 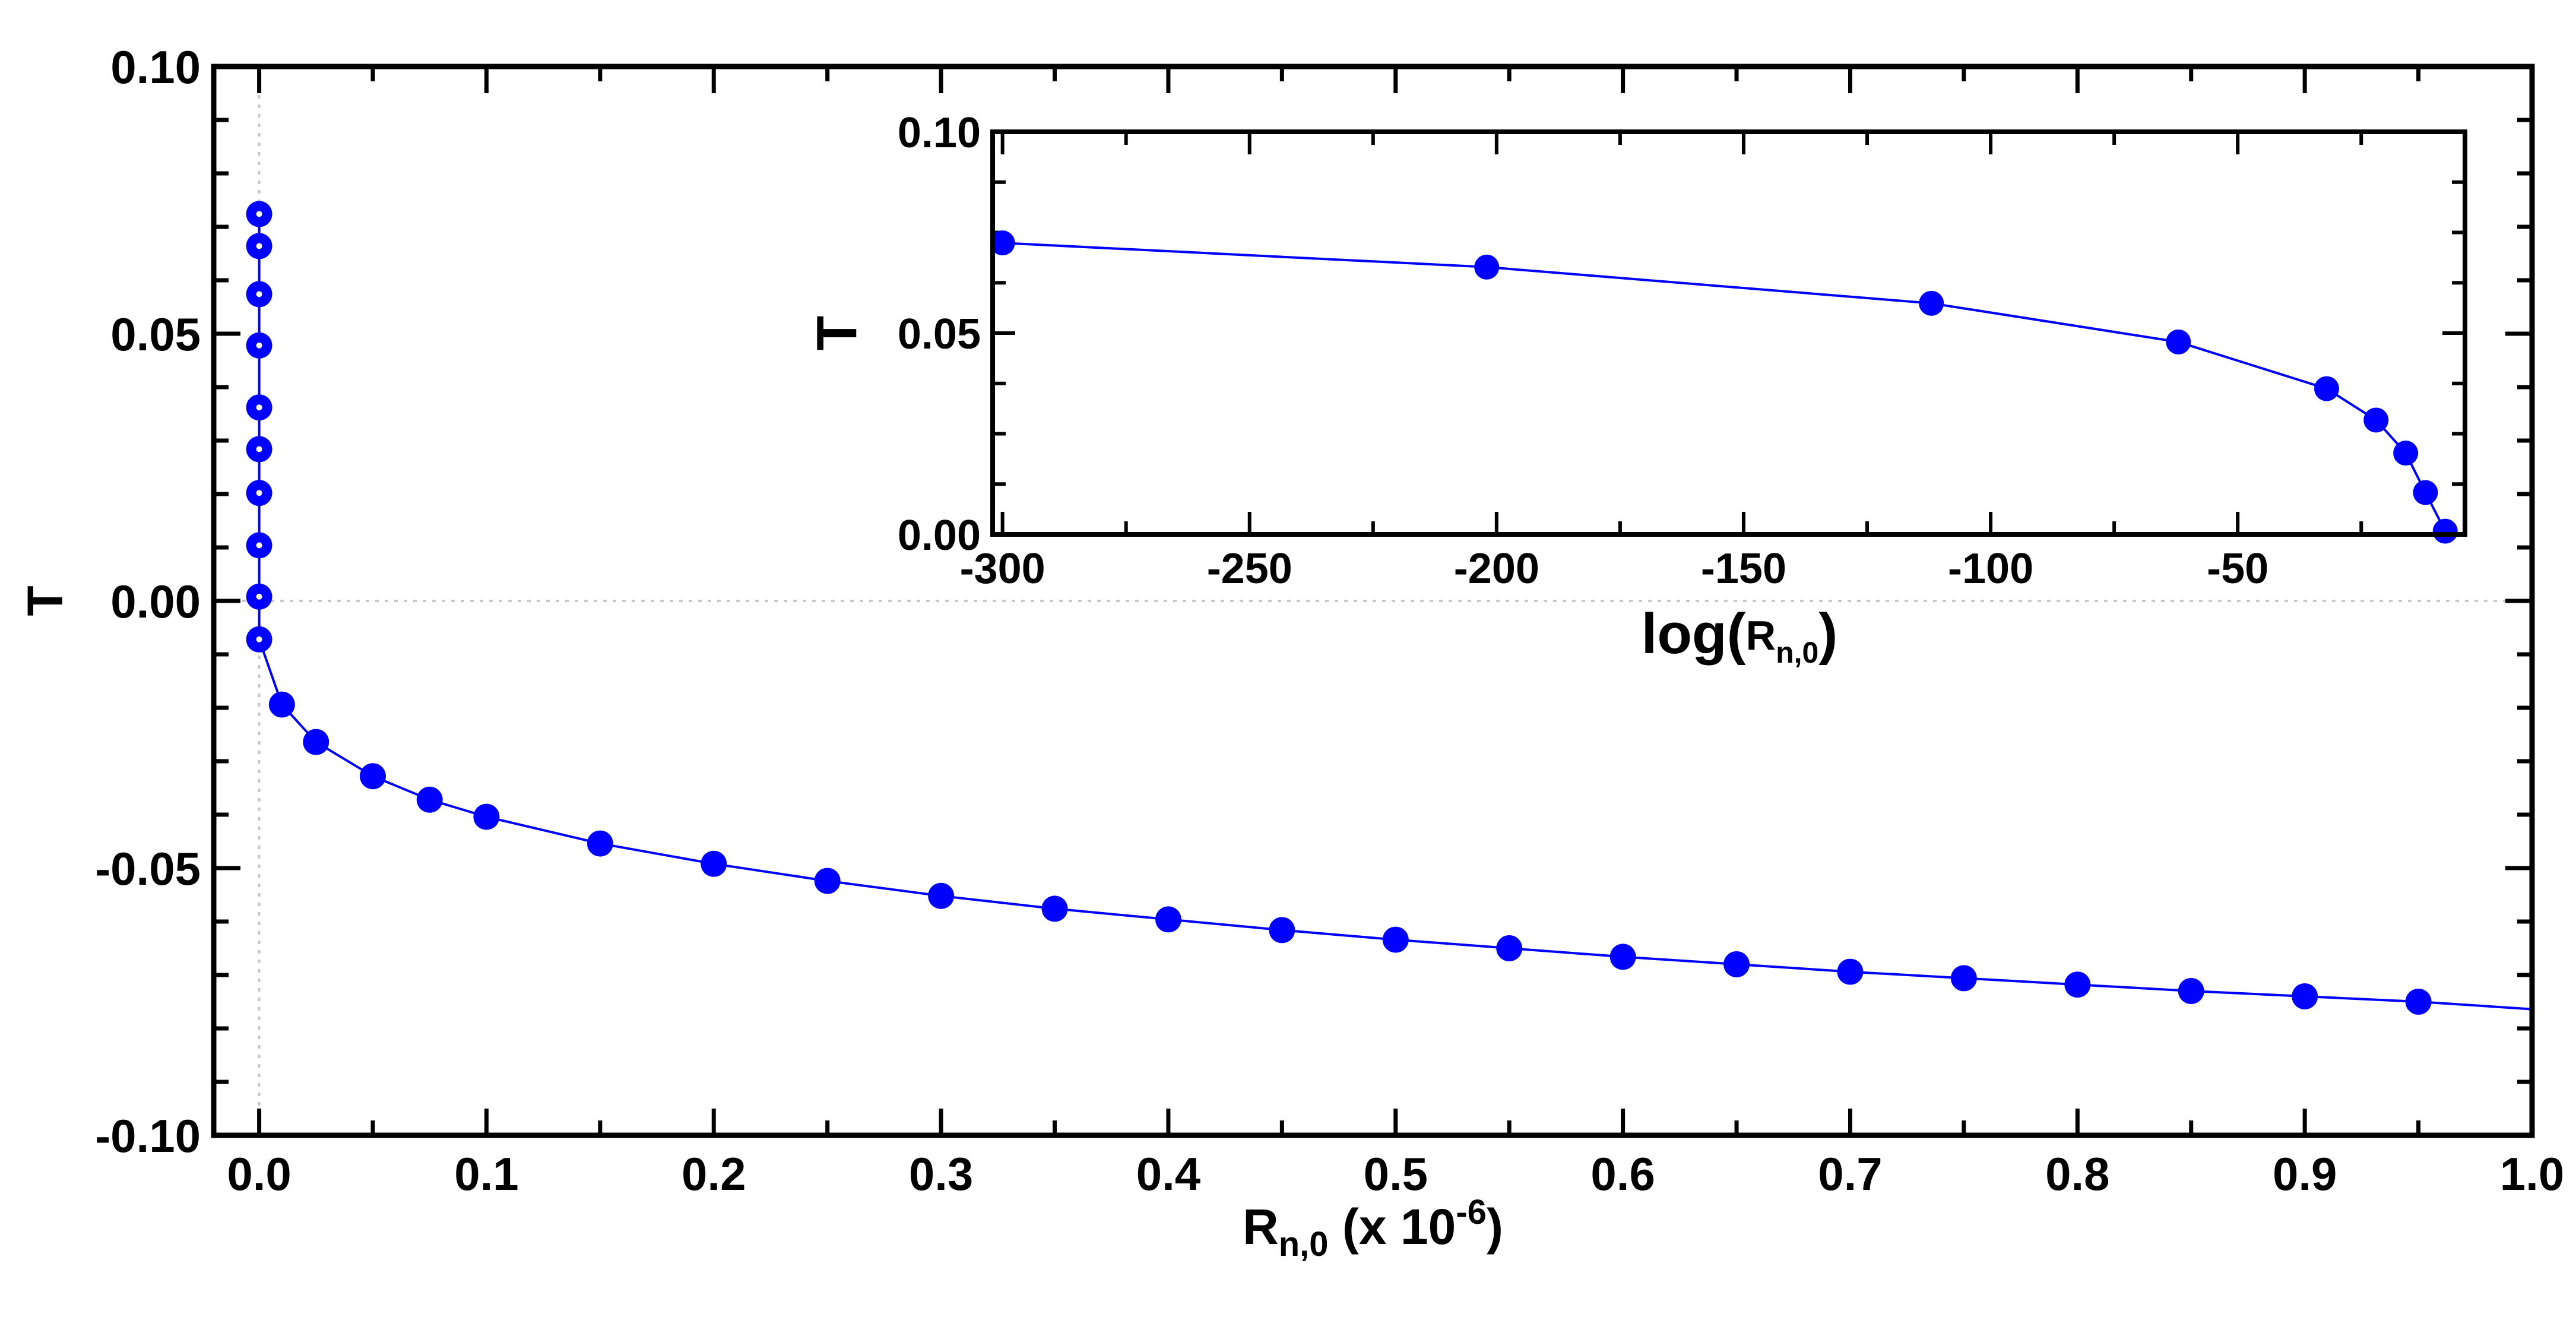 I want to click on main-y-tick-label-0_05: 0.05, so click(x=155, y=334).